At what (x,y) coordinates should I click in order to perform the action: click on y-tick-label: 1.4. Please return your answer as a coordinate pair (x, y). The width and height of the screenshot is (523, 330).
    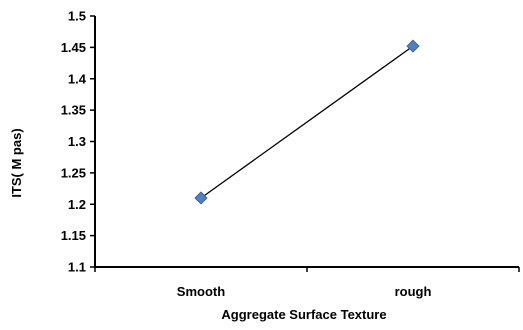
    Looking at the image, I should click on (77, 78).